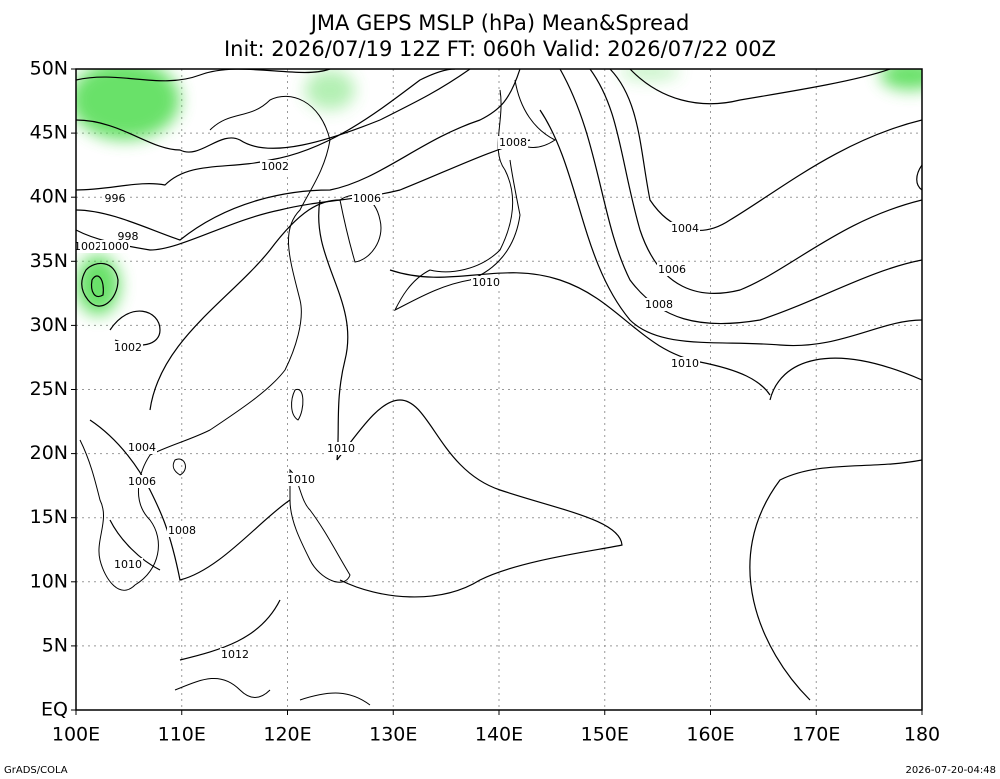  Describe the element at coordinates (49, 453) in the screenshot. I see `lat-label: 20N` at that location.